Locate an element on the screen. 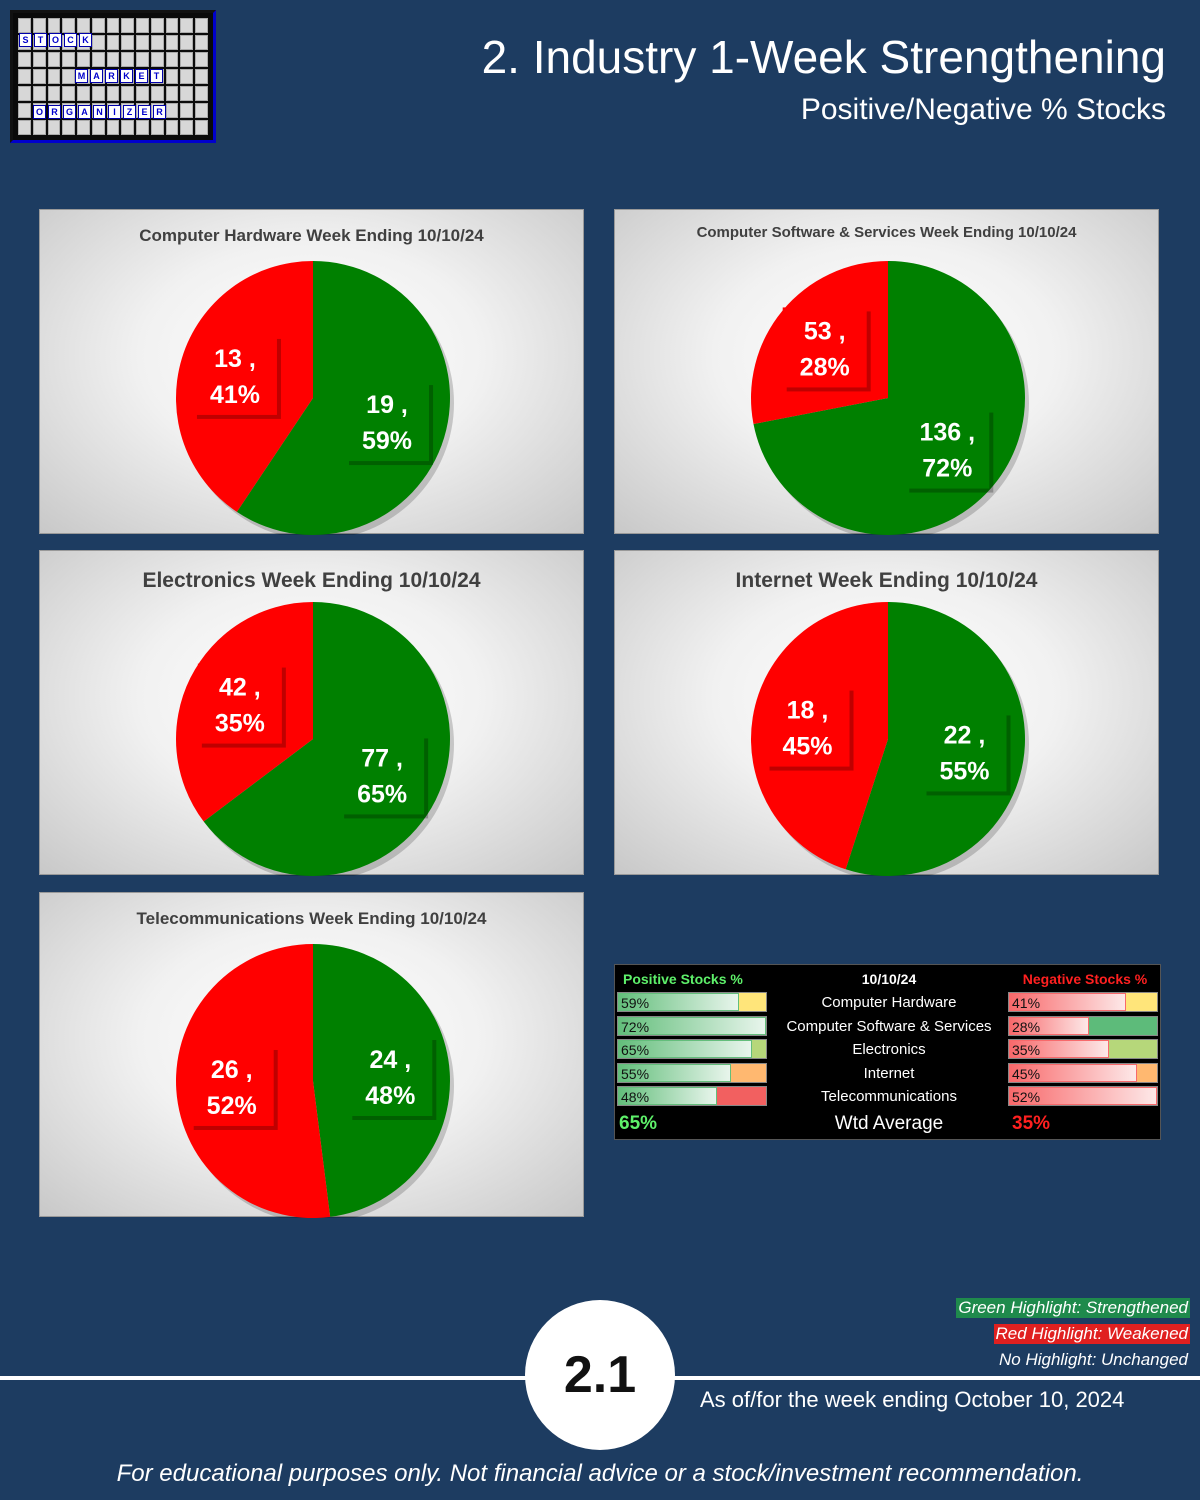 This screenshot has width=1200, height=1500. positive-cell: 72% is located at coordinates (692, 1025).